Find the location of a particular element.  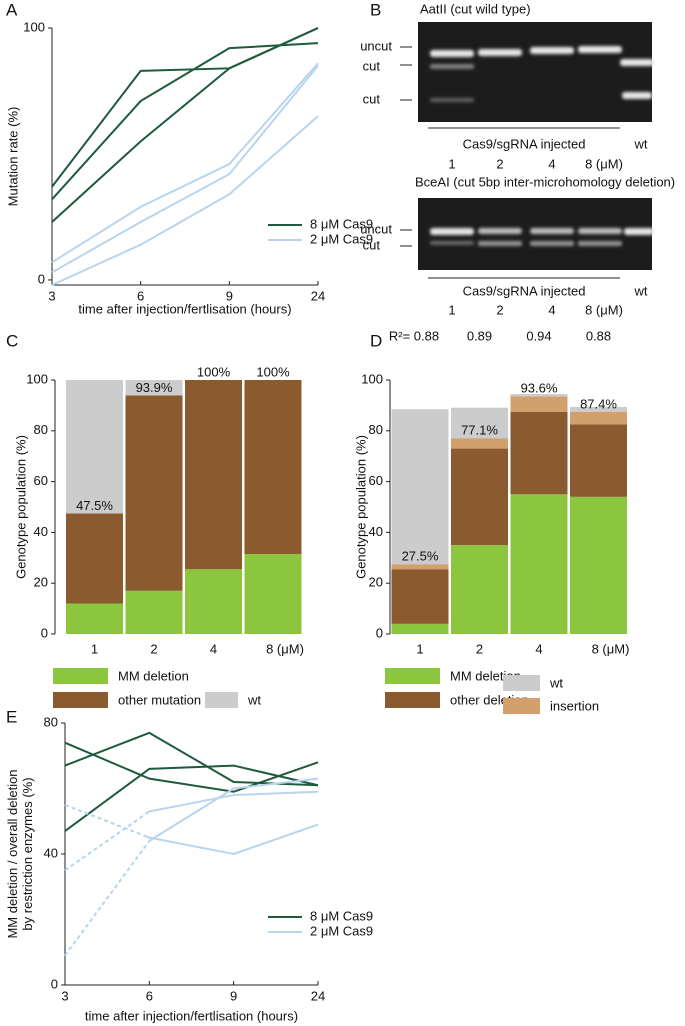

panel-label: A is located at coordinates (12, 9).